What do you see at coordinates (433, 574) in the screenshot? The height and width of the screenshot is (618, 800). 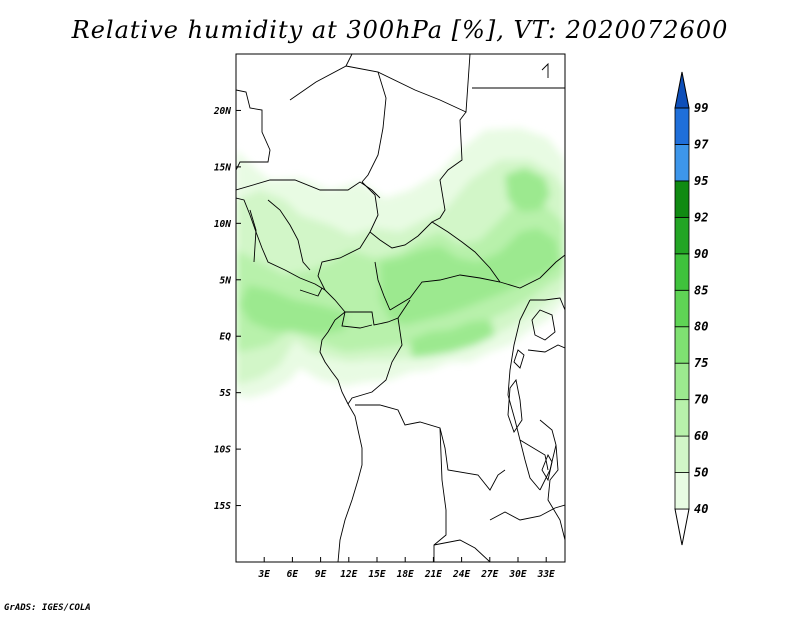 I see `lon-tick-label: 21E` at bounding box center [433, 574].